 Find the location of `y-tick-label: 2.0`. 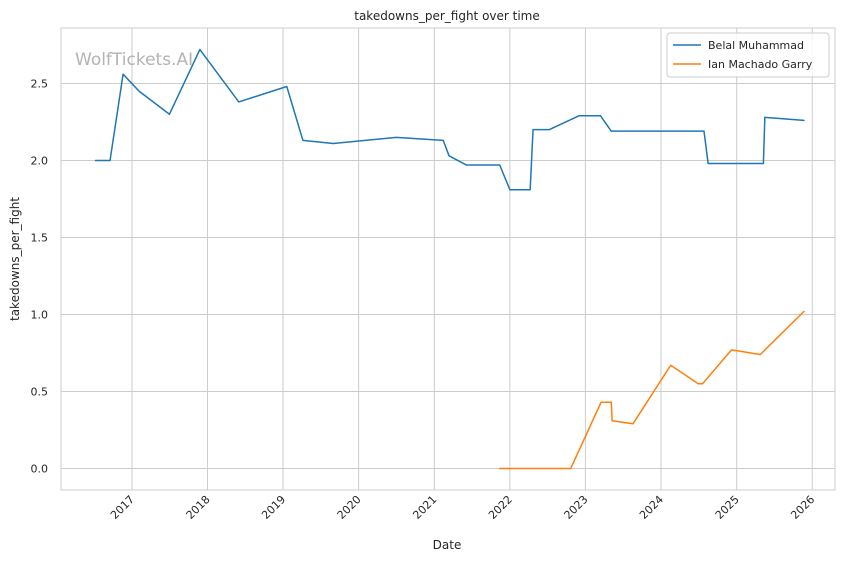

y-tick-label: 2.0 is located at coordinates (40, 160).